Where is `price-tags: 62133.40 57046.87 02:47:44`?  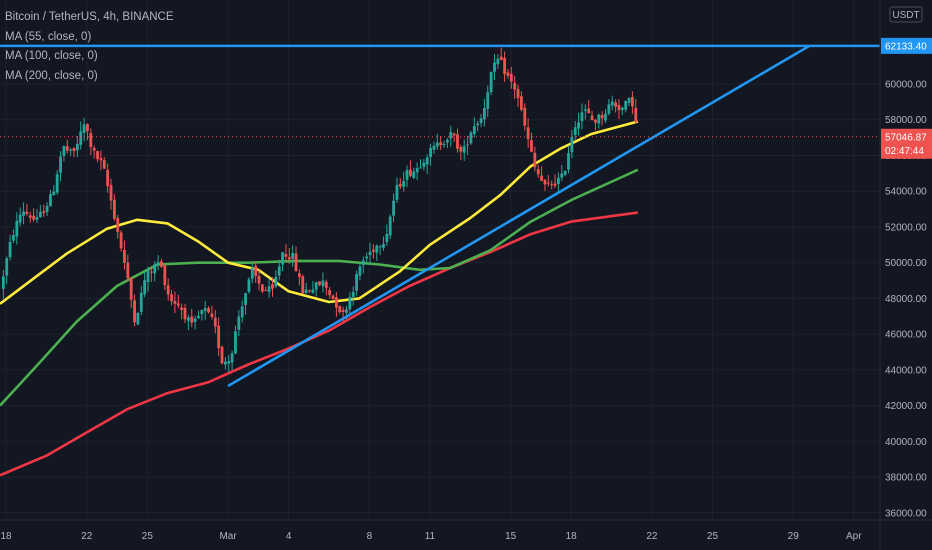
price-tags: 62133.40 57046.87 02:47:44 is located at coordinates (906, 98).